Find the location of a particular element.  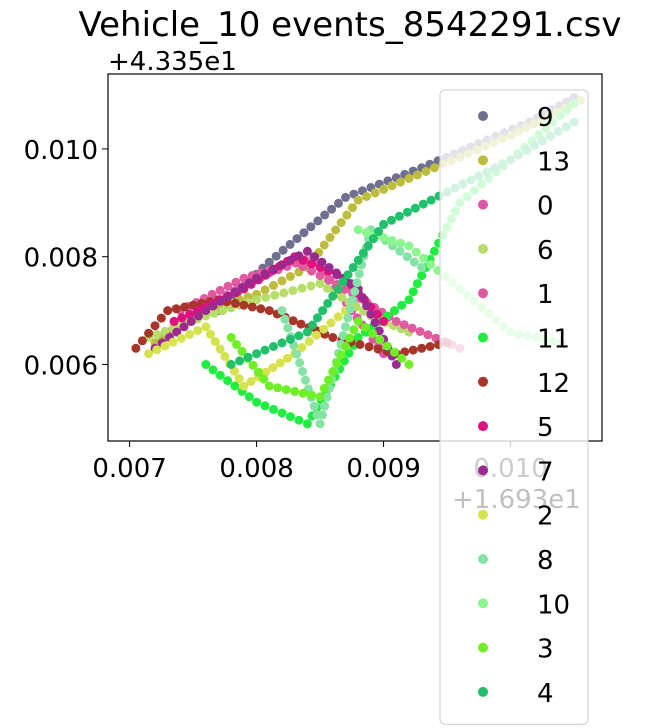

chart-title: Vehicle_10 events_8542291.csv is located at coordinates (350, 25).